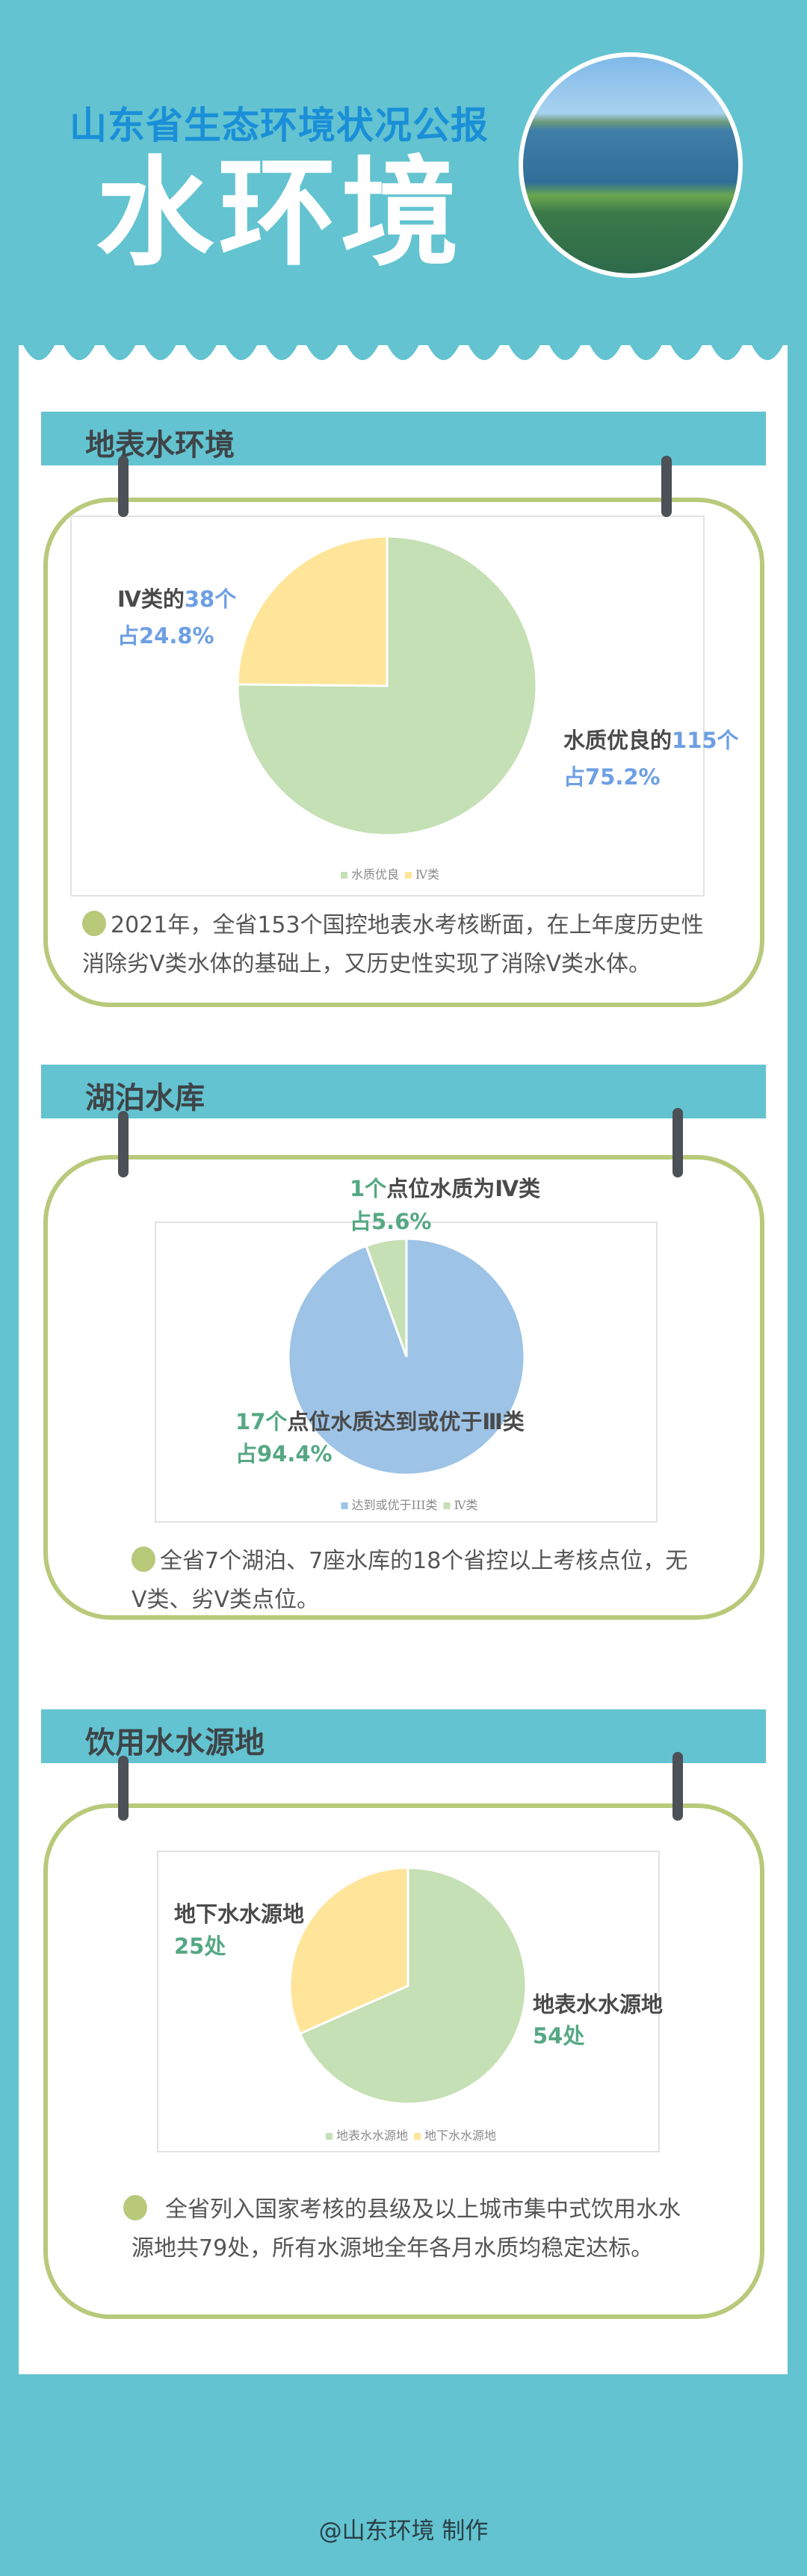  What do you see at coordinates (403, 1736) in the screenshot?
I see `section-heading-drinking-water: 饮用水水源地` at bounding box center [403, 1736].